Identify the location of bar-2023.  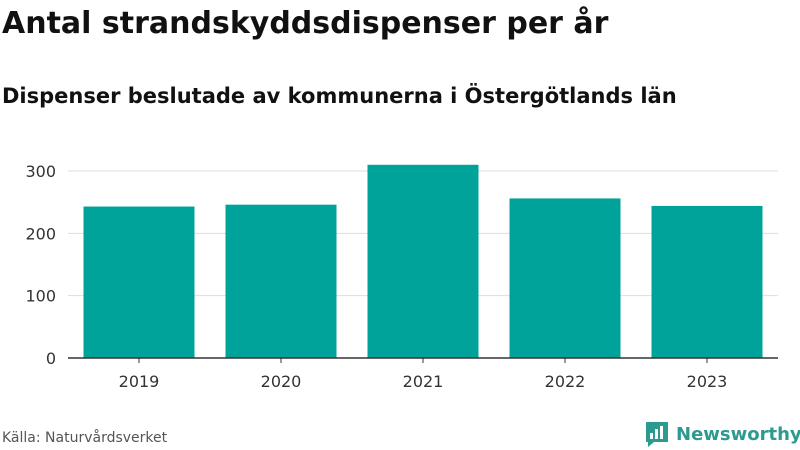
(707, 281).